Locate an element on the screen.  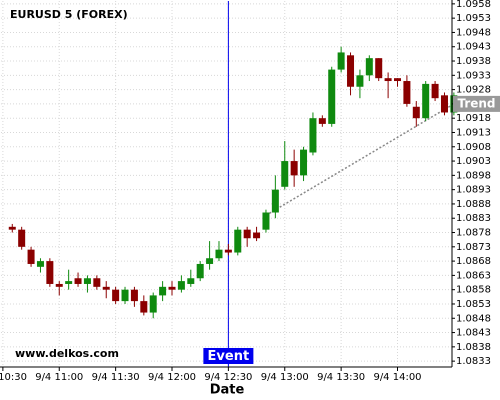
watermark: www.delkos.com is located at coordinates (67, 353).